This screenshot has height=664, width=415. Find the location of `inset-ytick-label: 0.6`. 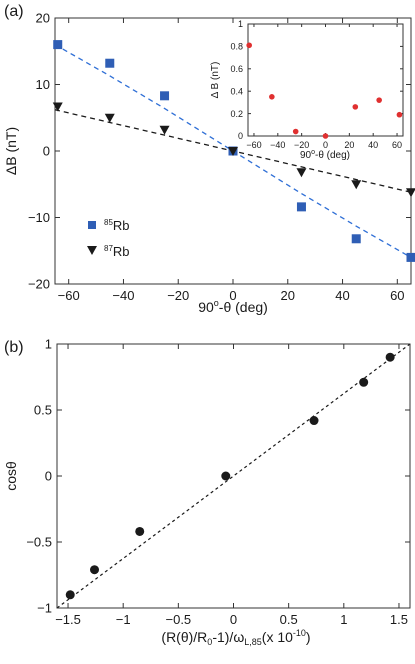

inset-ytick-label: 0.6 is located at coordinates (236, 69).